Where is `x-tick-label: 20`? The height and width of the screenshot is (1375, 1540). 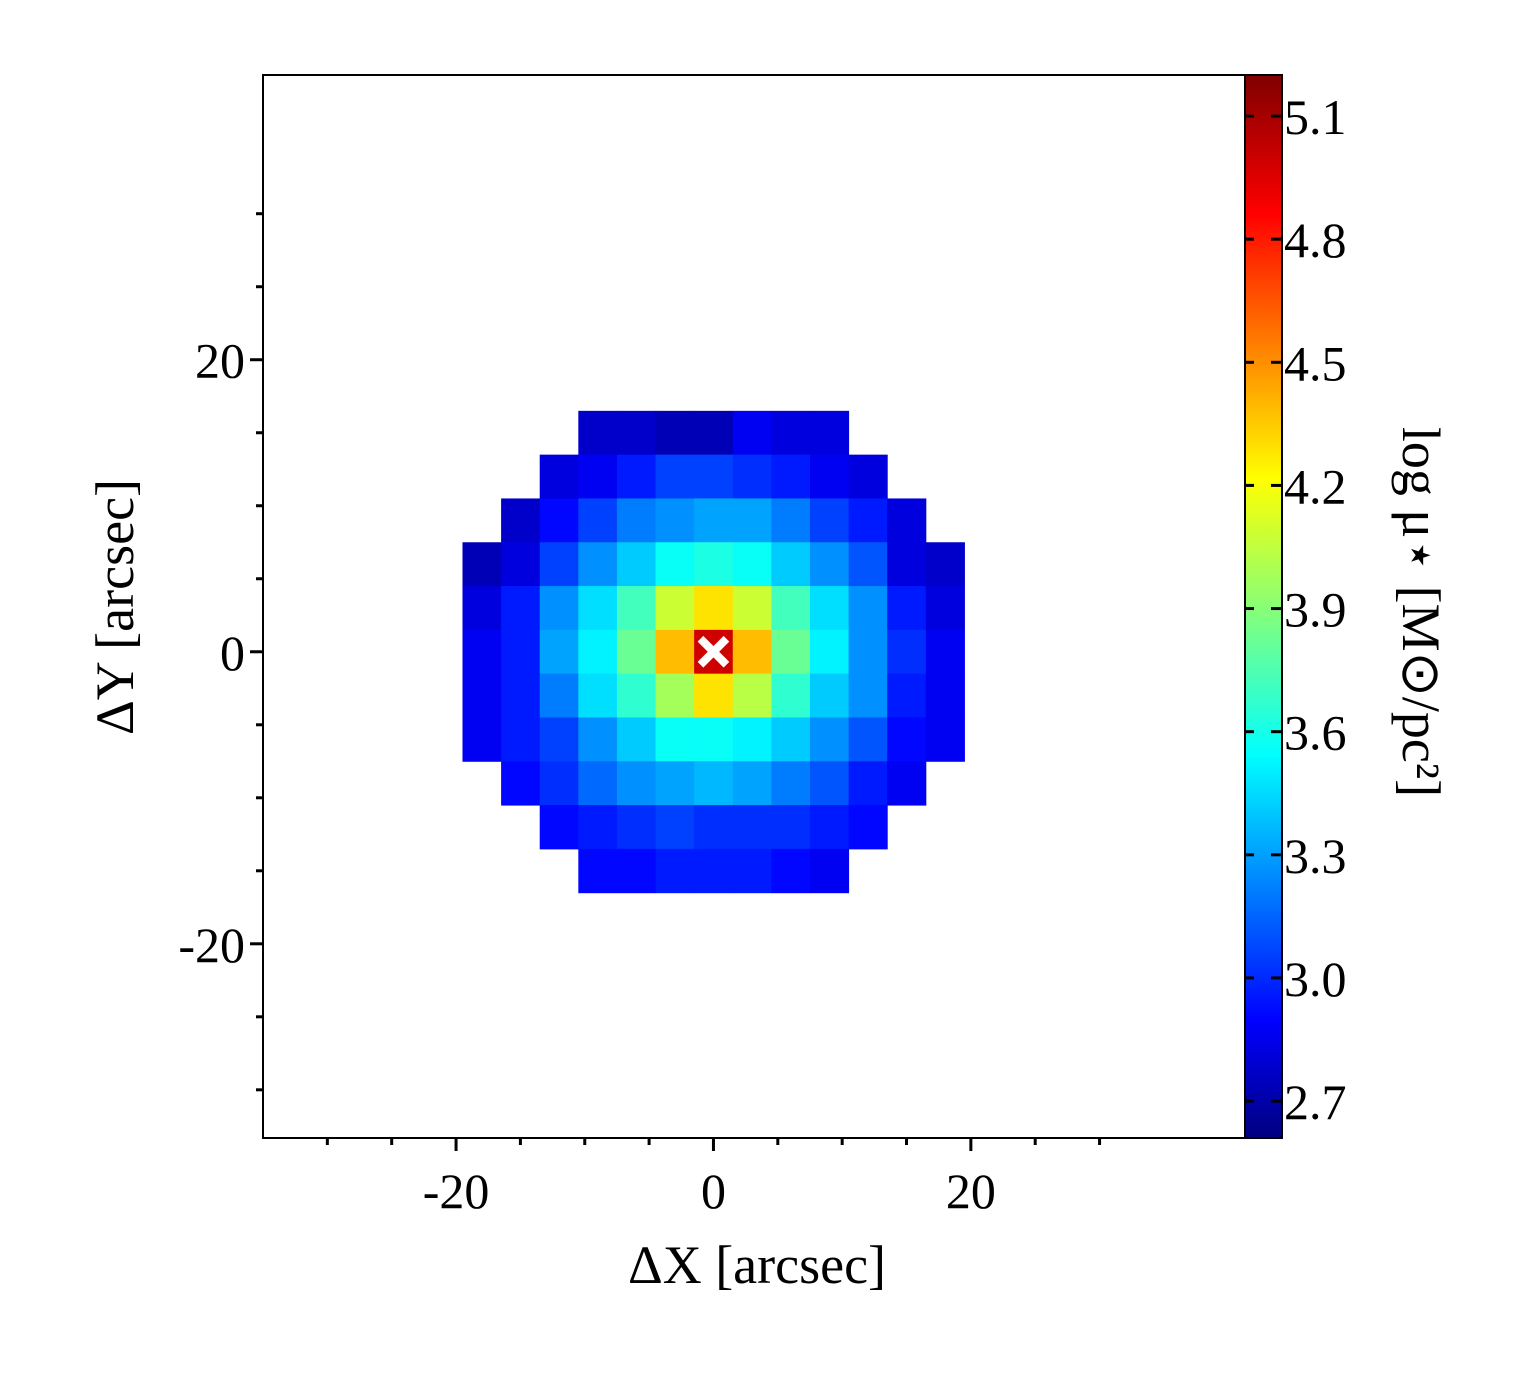 x-tick-label: 20 is located at coordinates (971, 1191).